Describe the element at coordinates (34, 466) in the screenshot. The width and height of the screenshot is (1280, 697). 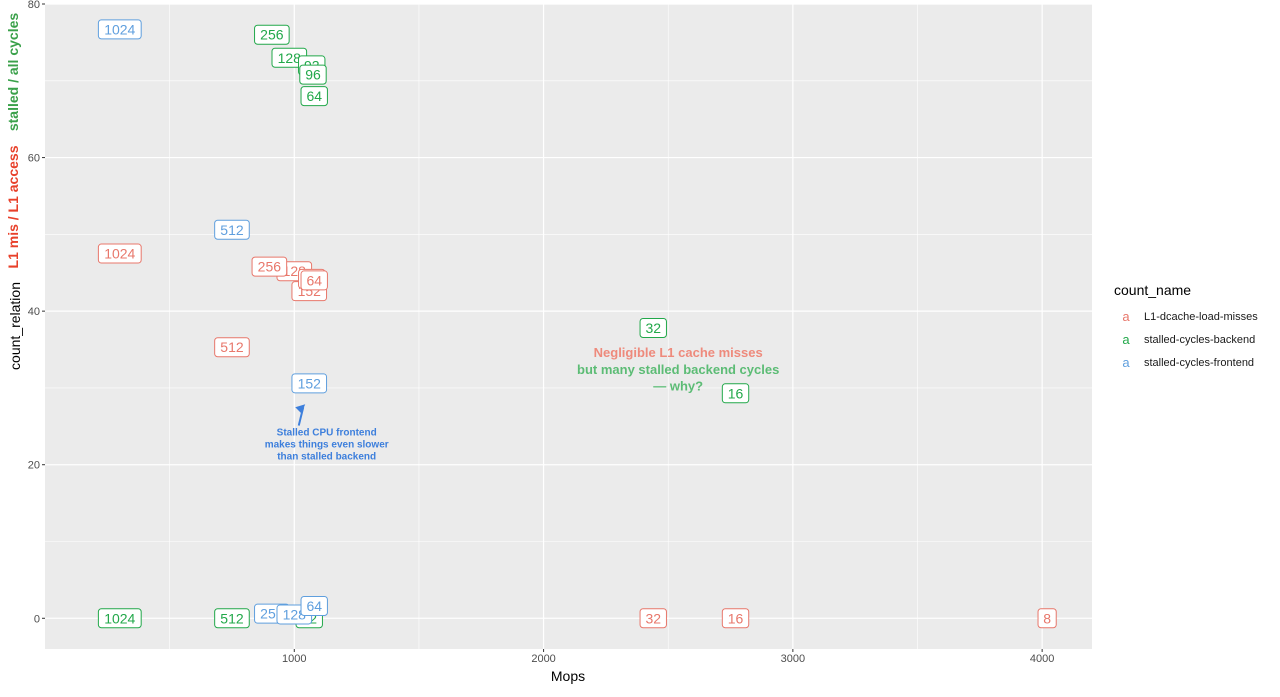
I see `y-tick-label: 20` at that location.